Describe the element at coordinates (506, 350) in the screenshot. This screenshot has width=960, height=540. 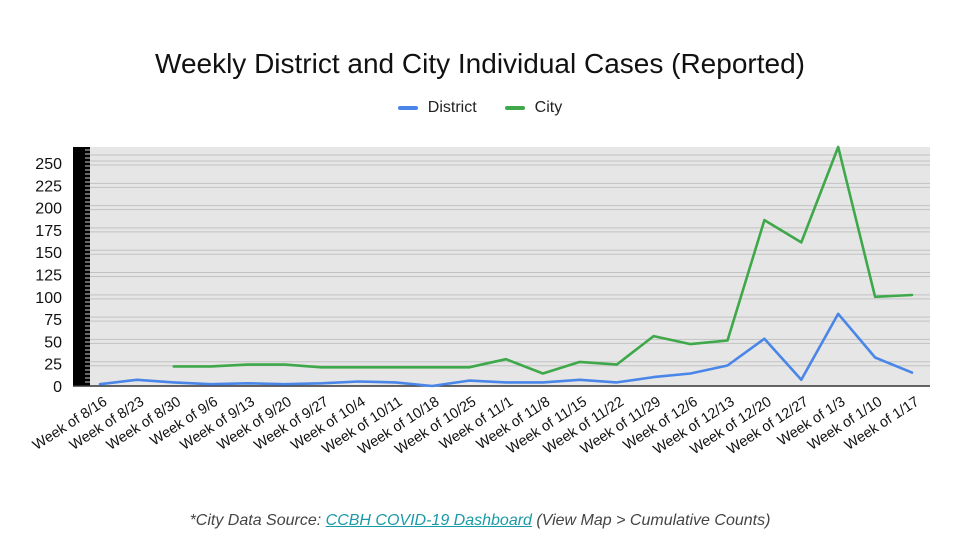
I see `series-line-district` at that location.